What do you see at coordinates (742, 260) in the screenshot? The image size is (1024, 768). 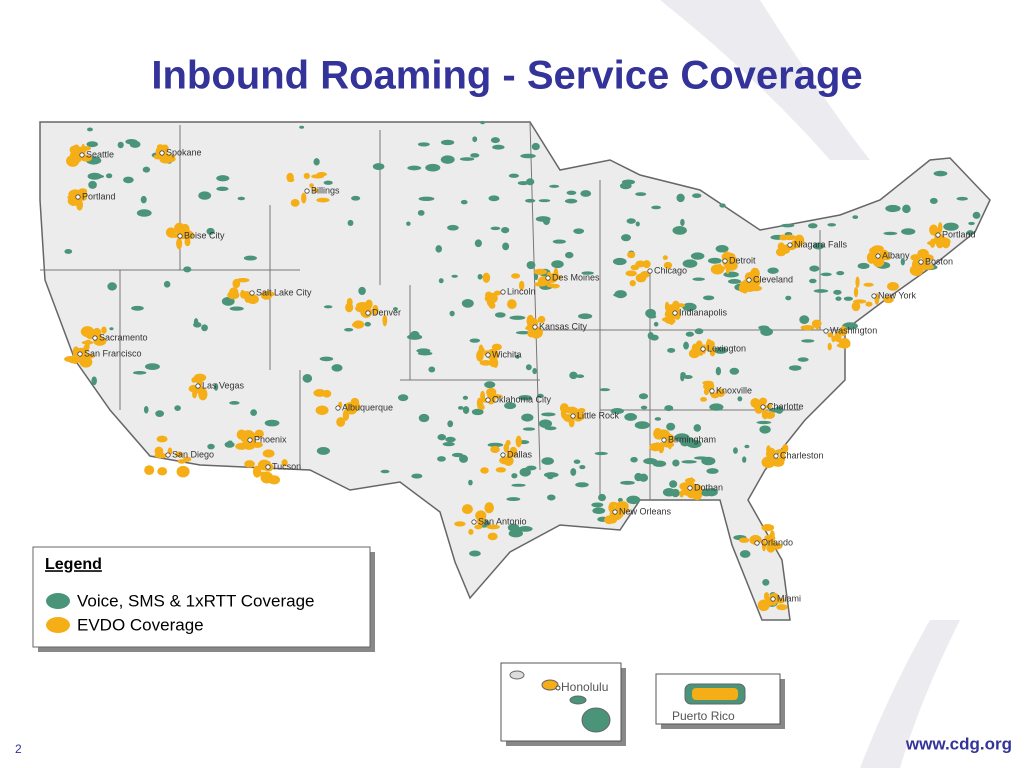 I see `city-label: Detroit` at bounding box center [742, 260].